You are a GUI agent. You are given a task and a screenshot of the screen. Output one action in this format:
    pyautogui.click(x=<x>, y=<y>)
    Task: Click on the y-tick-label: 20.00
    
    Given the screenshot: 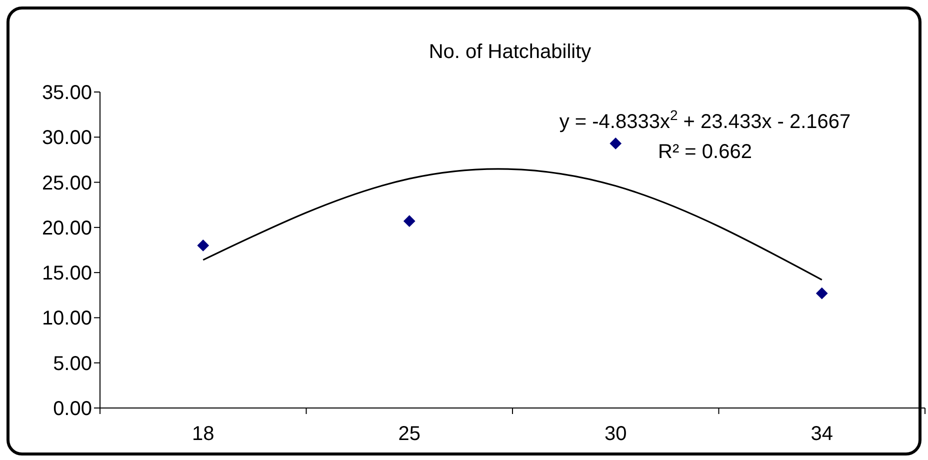 What is the action you would take?
    pyautogui.click(x=67, y=228)
    